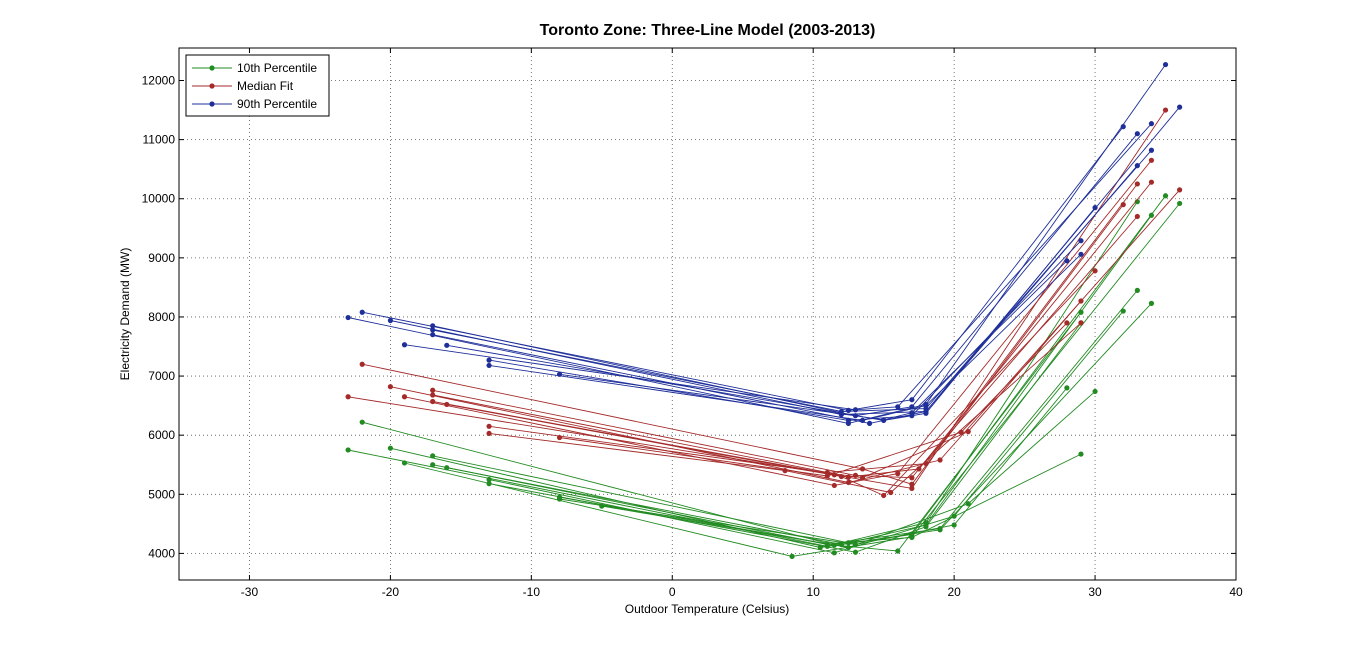 This screenshot has height=652, width=1366. What do you see at coordinates (277, 104) in the screenshot?
I see `legend-label: 90th Percentile` at bounding box center [277, 104].